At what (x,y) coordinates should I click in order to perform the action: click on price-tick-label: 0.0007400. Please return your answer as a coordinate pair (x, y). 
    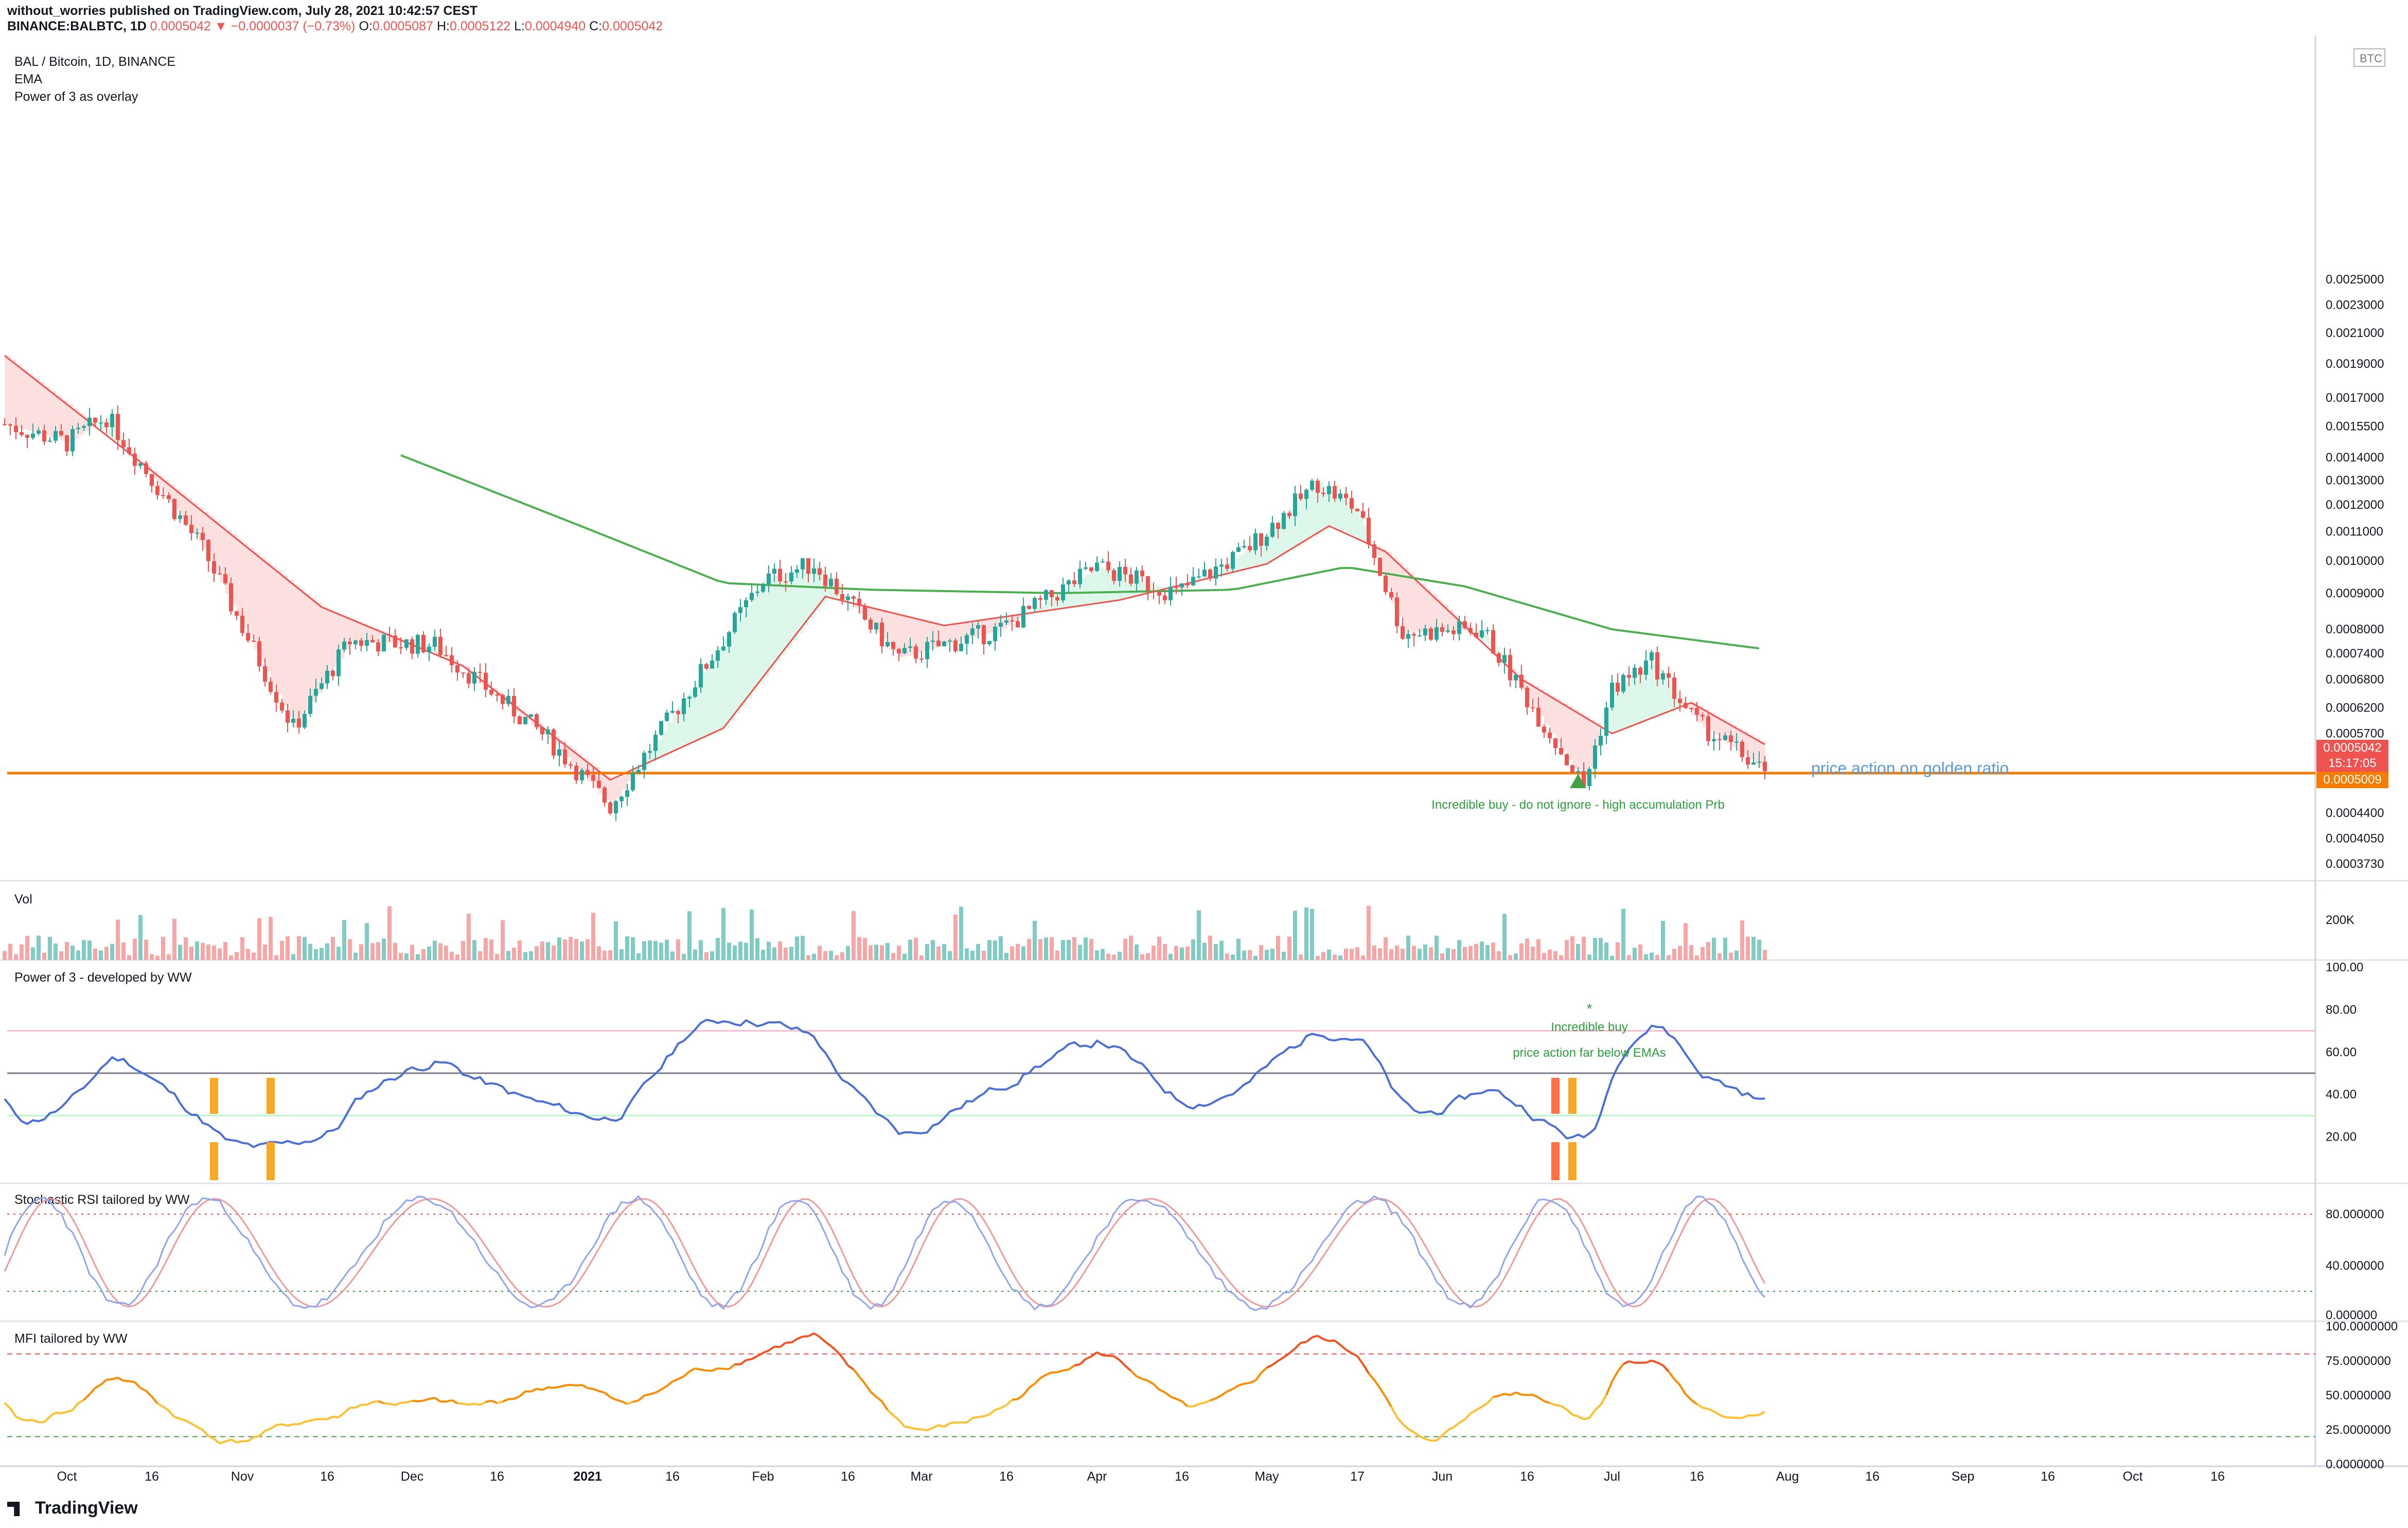
    Looking at the image, I should click on (2355, 654).